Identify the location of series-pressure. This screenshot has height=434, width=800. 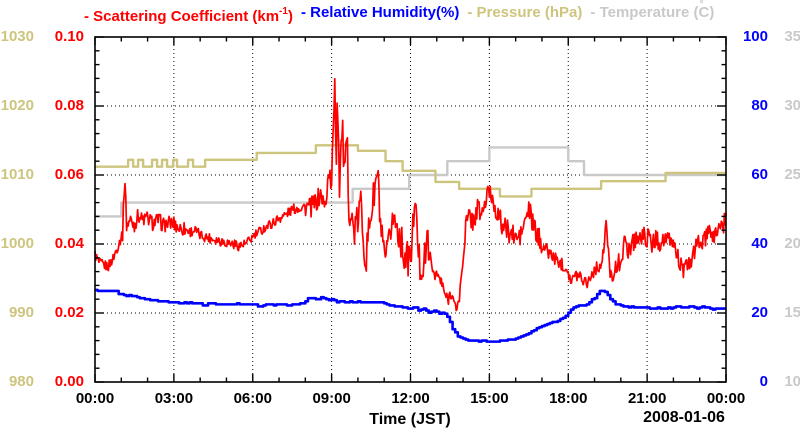
(410, 171).